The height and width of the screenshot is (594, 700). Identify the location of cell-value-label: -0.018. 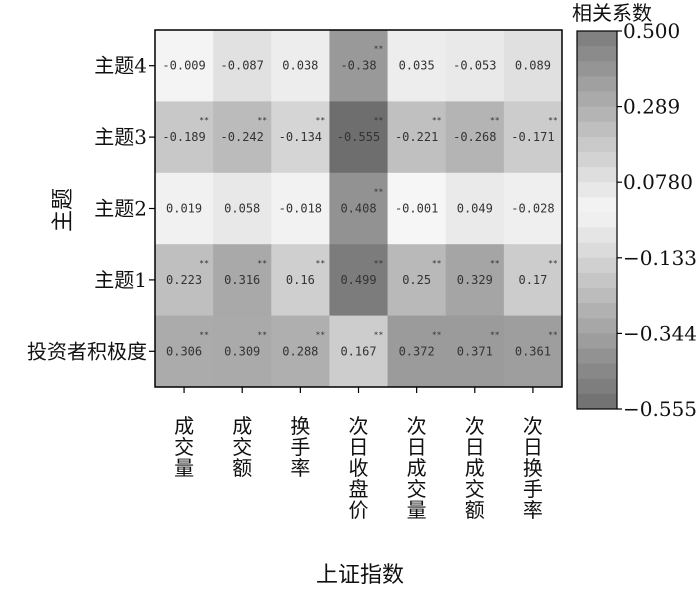
(300, 209).